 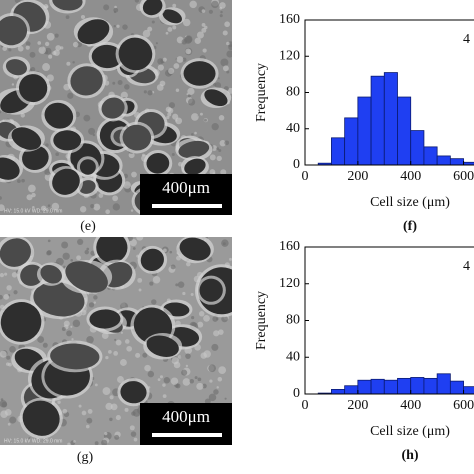 I want to click on y-tick-label: 120, so click(x=289, y=55).